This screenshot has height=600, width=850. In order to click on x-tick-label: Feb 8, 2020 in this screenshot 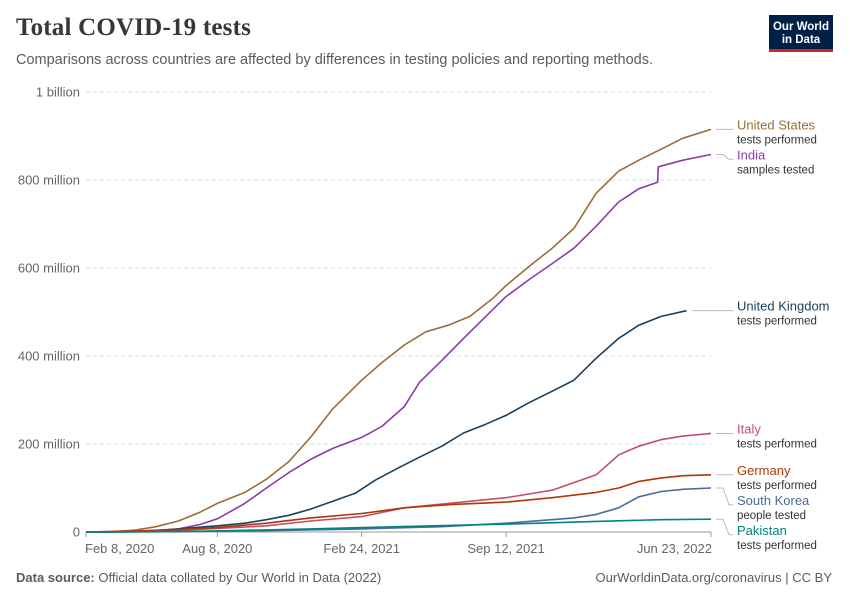, I will do `click(119, 548)`.